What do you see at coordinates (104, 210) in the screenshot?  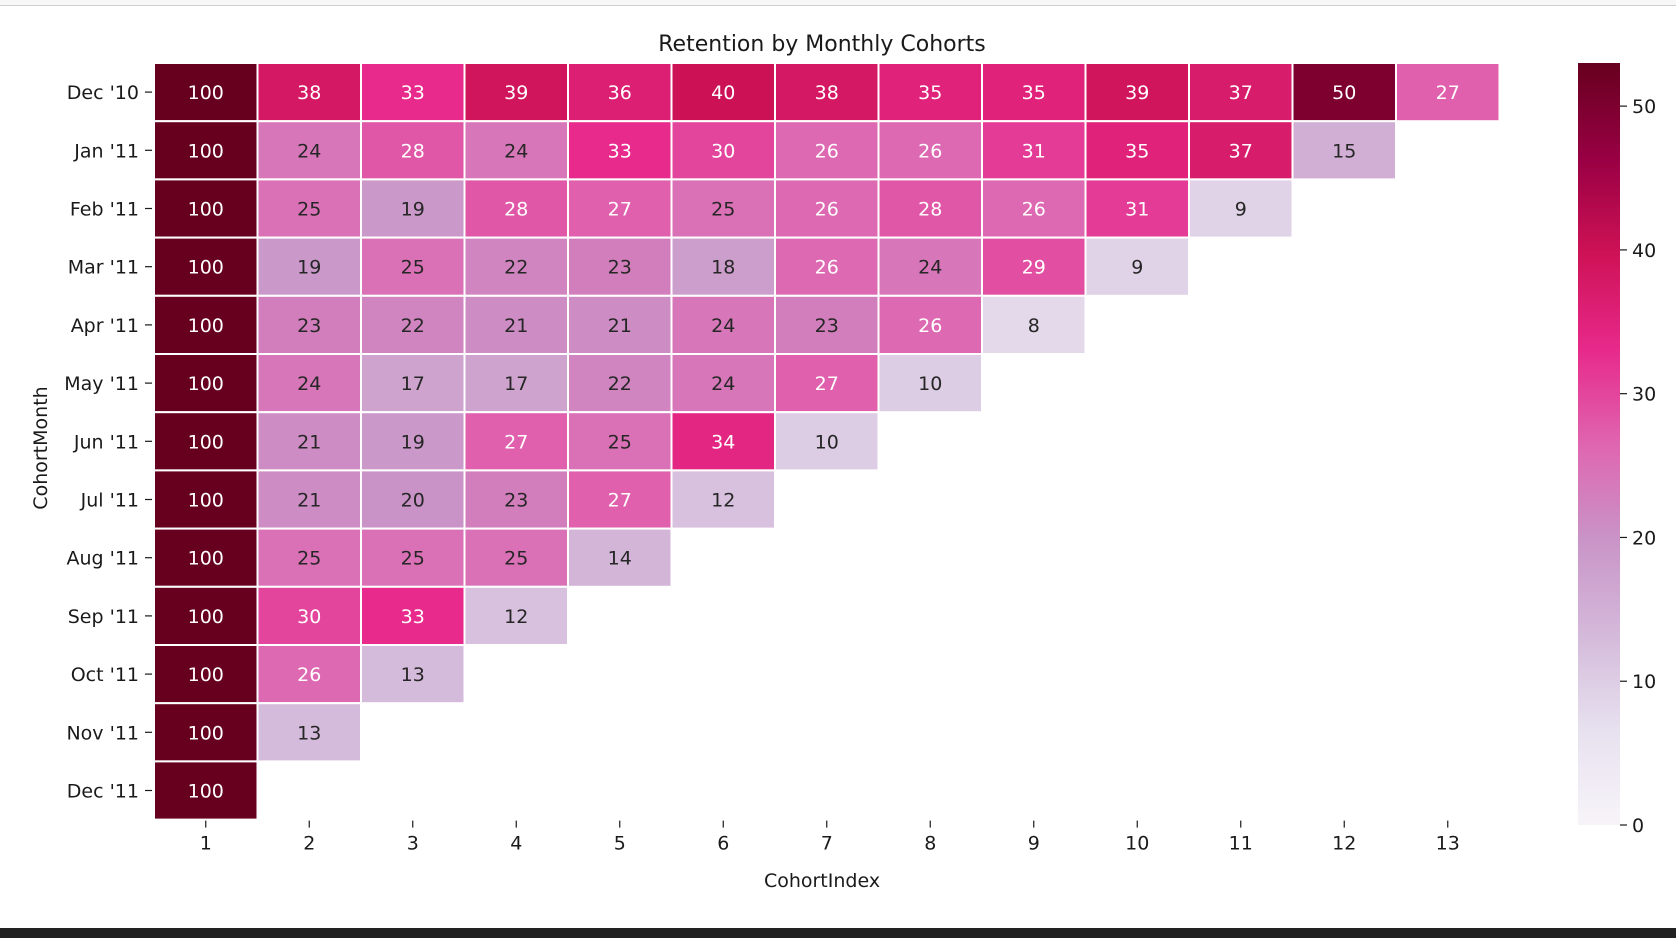 I see `y-tick-label: Feb '11` at bounding box center [104, 210].